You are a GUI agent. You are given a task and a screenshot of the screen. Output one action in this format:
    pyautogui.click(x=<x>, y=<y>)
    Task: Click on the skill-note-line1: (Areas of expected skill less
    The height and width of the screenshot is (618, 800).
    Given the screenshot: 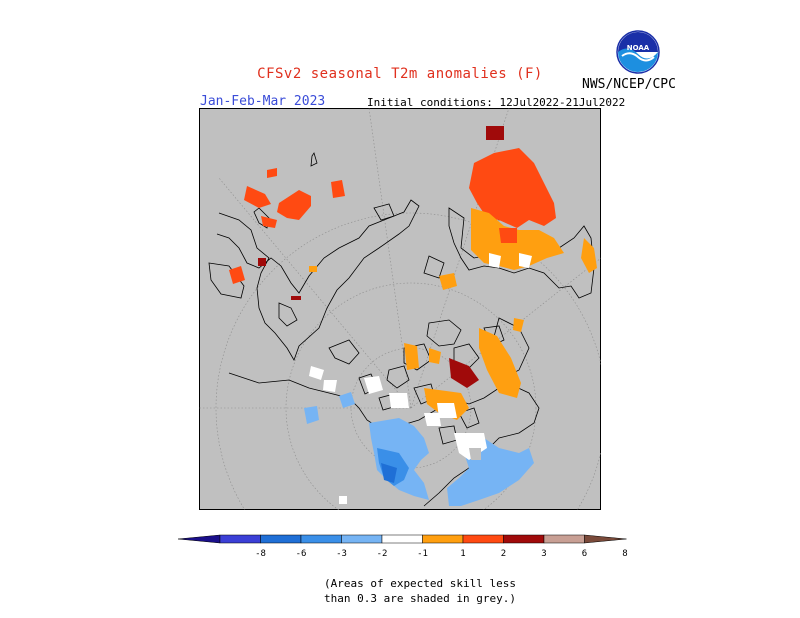 What is the action you would take?
    pyautogui.click(x=420, y=583)
    